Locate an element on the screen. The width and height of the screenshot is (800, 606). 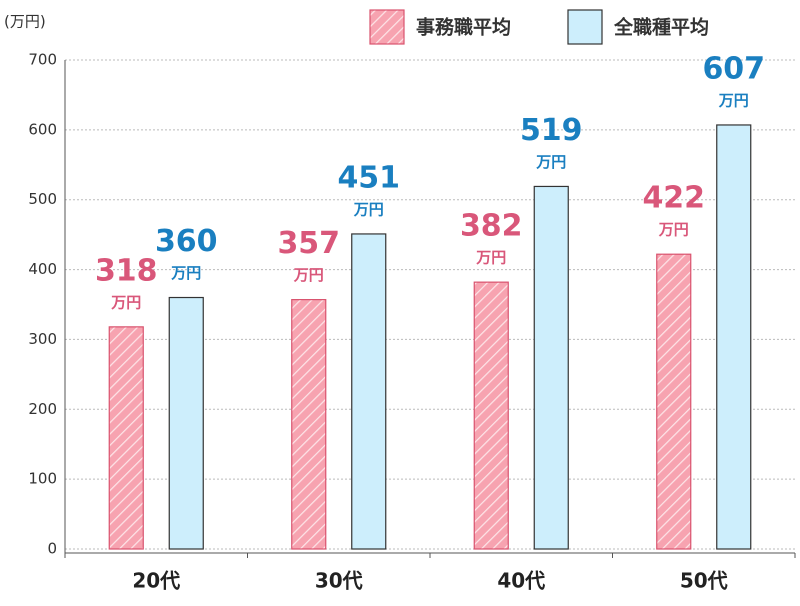
value-label: 519 is located at coordinates (551, 130).